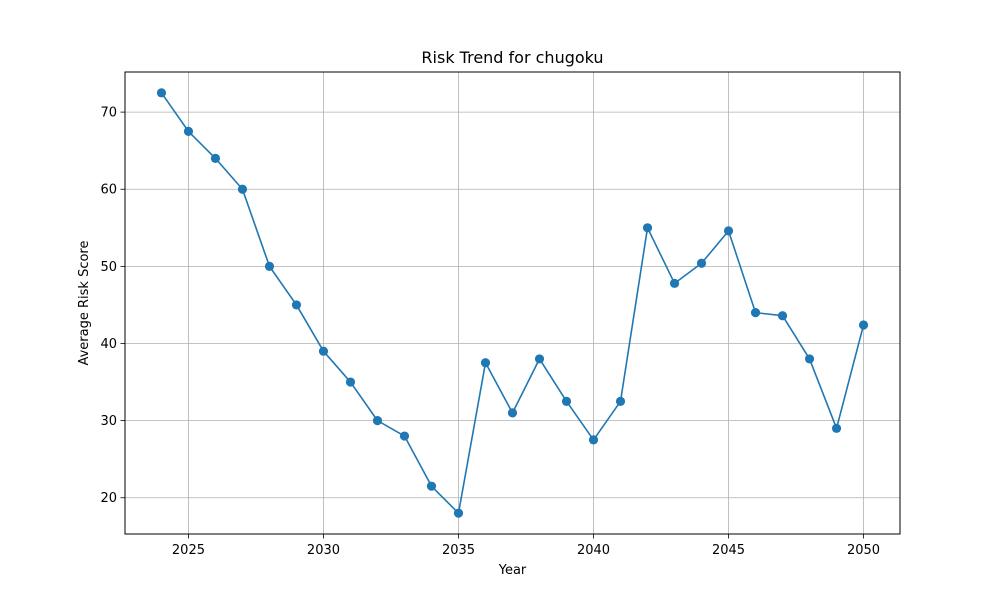 The image size is (1000, 600). What do you see at coordinates (108, 421) in the screenshot?
I see `y-tick-label: 30` at bounding box center [108, 421].